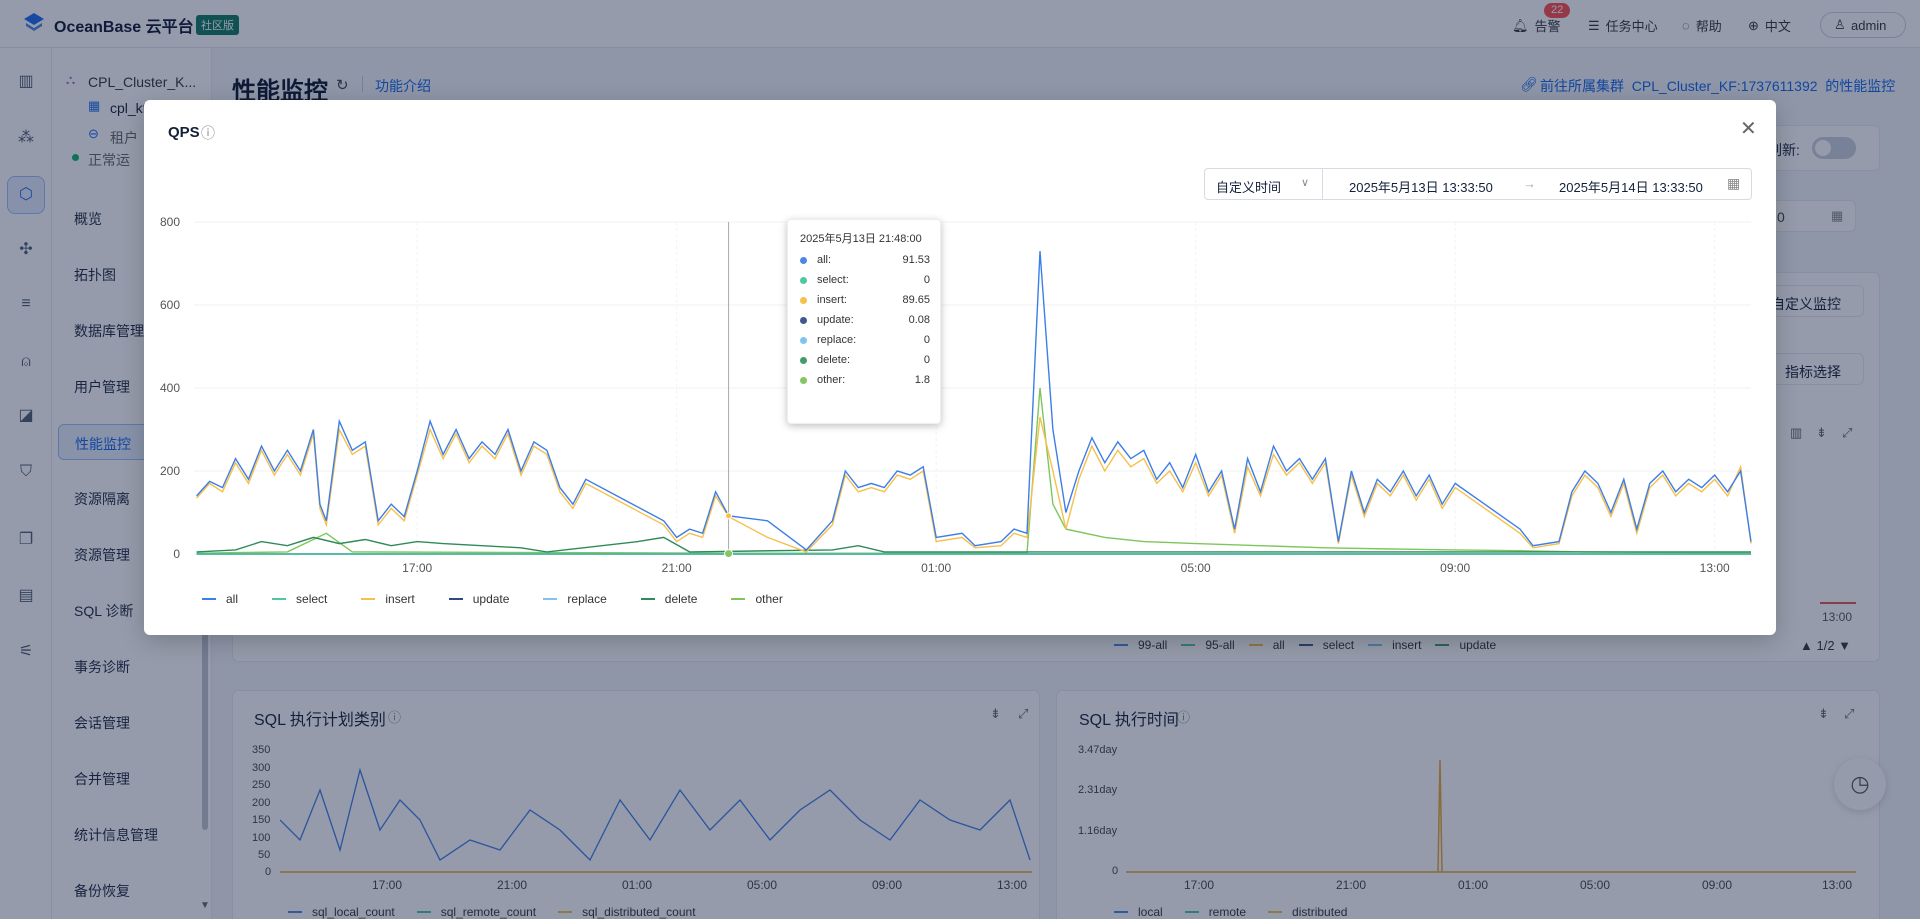 The height and width of the screenshot is (919, 1920). I want to click on legend-swatch, so click(279, 599).